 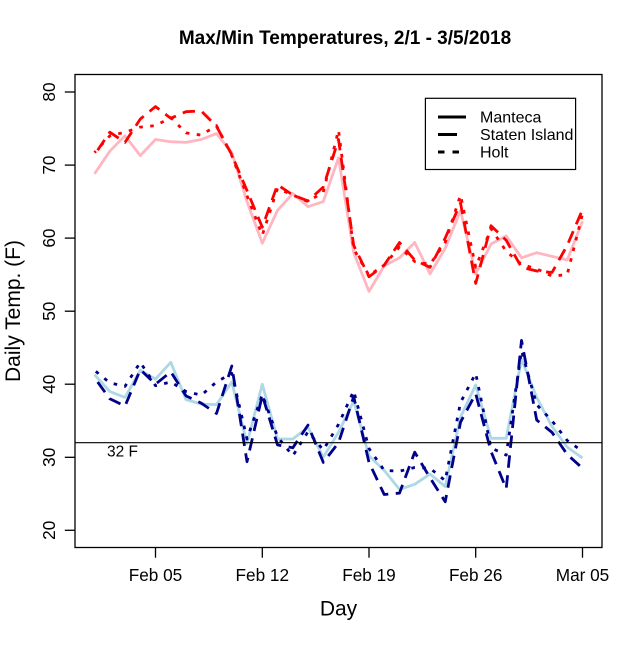 What do you see at coordinates (263, 575) in the screenshot?
I see `svg-text: Feb 12` at bounding box center [263, 575].